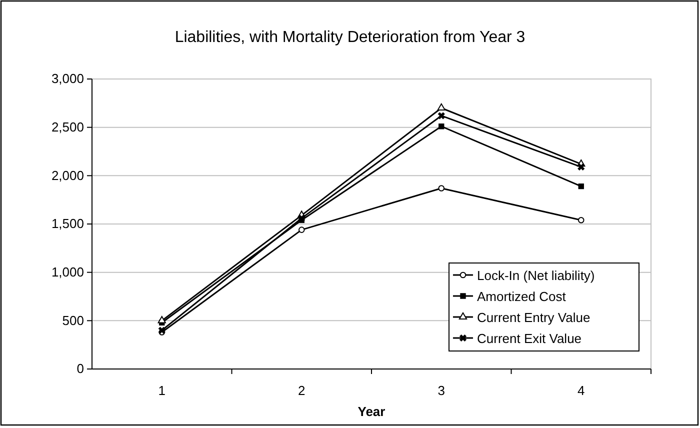 This screenshot has height=428, width=700. Describe the element at coordinates (350, 37) in the screenshot. I see `chart-title: Liabilities, with Mortality Deterioration from Year 3` at that location.